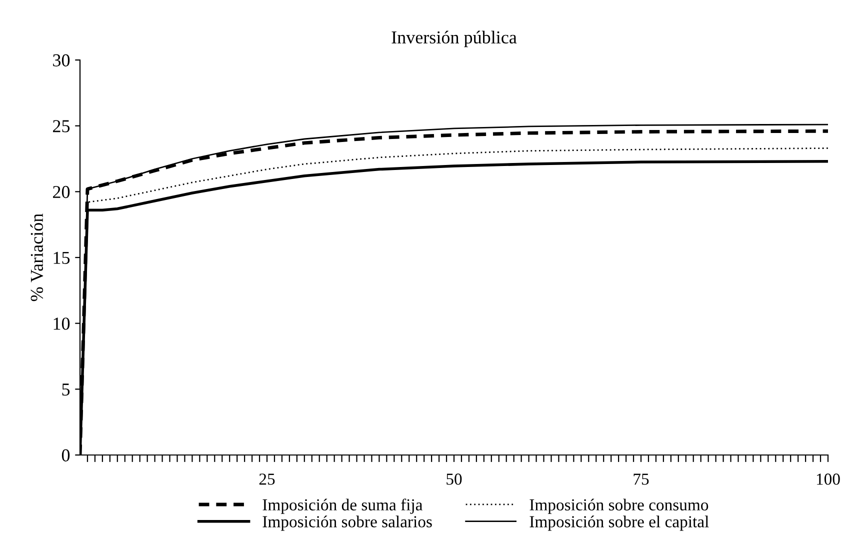  What do you see at coordinates (61, 60) in the screenshot?
I see `y-tick-label: 30` at bounding box center [61, 60].